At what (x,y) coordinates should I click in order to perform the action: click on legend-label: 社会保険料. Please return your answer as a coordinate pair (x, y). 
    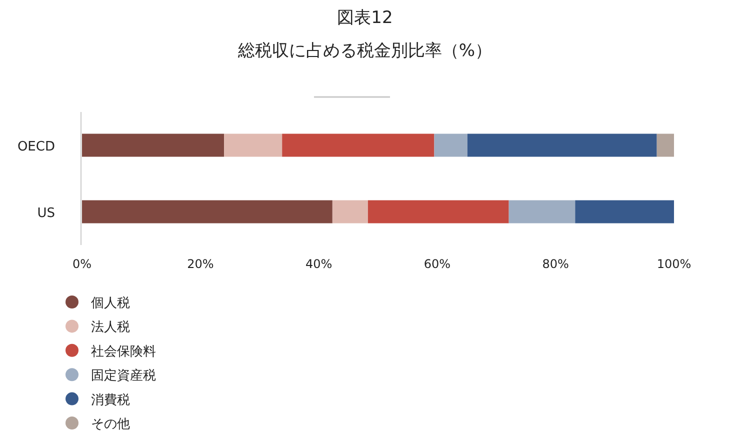
    Looking at the image, I should click on (123, 352).